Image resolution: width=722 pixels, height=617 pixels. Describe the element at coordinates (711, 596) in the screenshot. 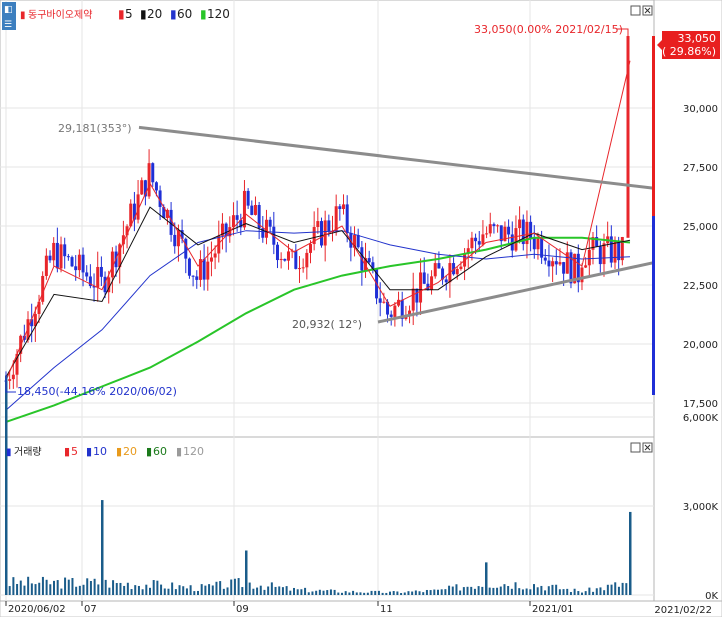

I see `volume-tick-label: 0K` at that location.